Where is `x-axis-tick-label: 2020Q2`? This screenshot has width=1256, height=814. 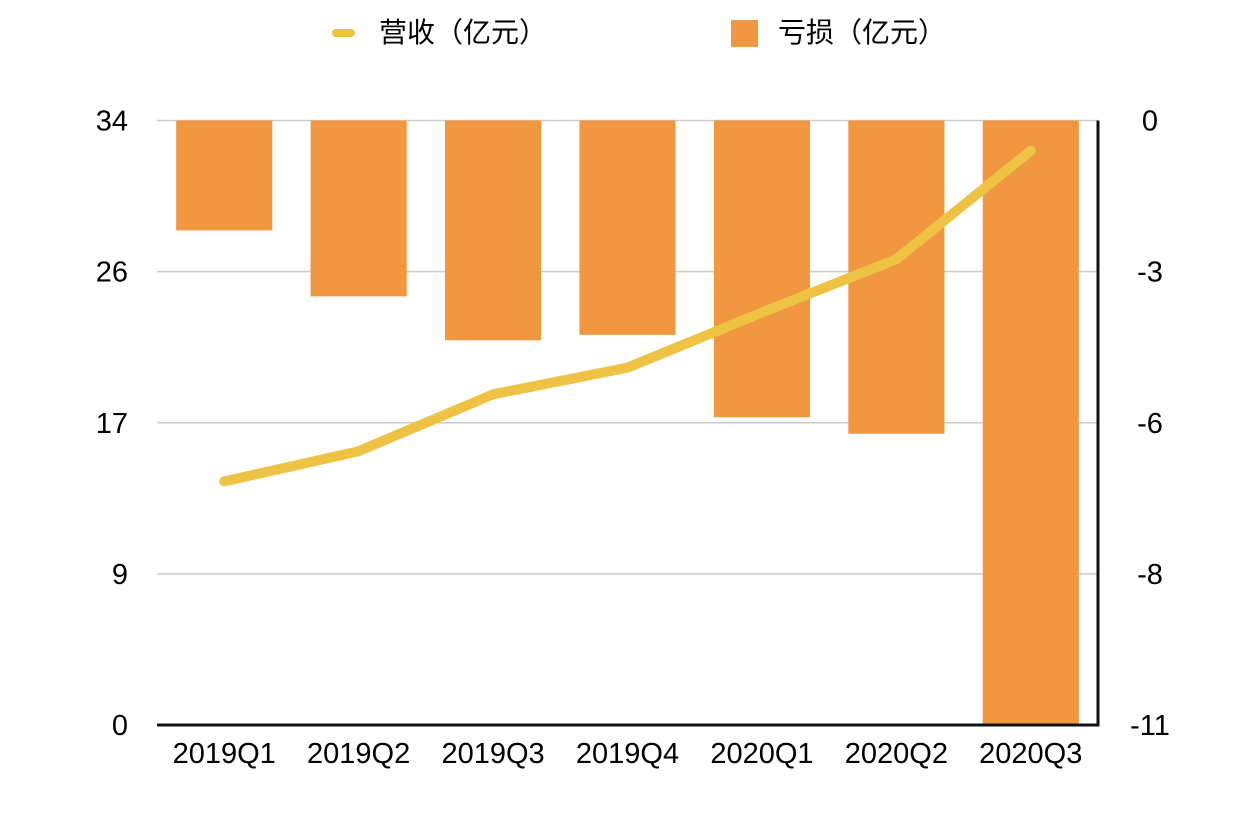 x-axis-tick-label: 2020Q2 is located at coordinates (896, 754).